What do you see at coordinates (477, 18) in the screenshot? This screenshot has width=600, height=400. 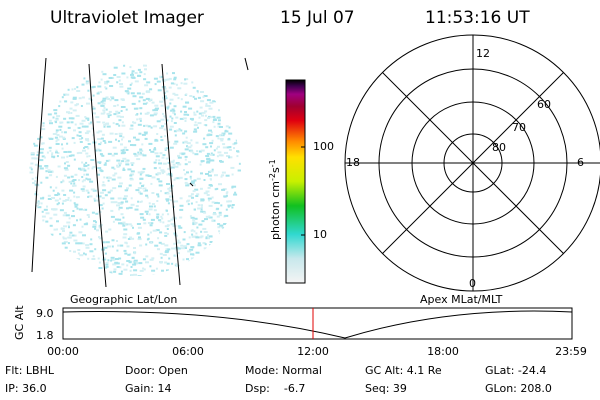 I see `time: 11:53:16 UT` at bounding box center [477, 18].